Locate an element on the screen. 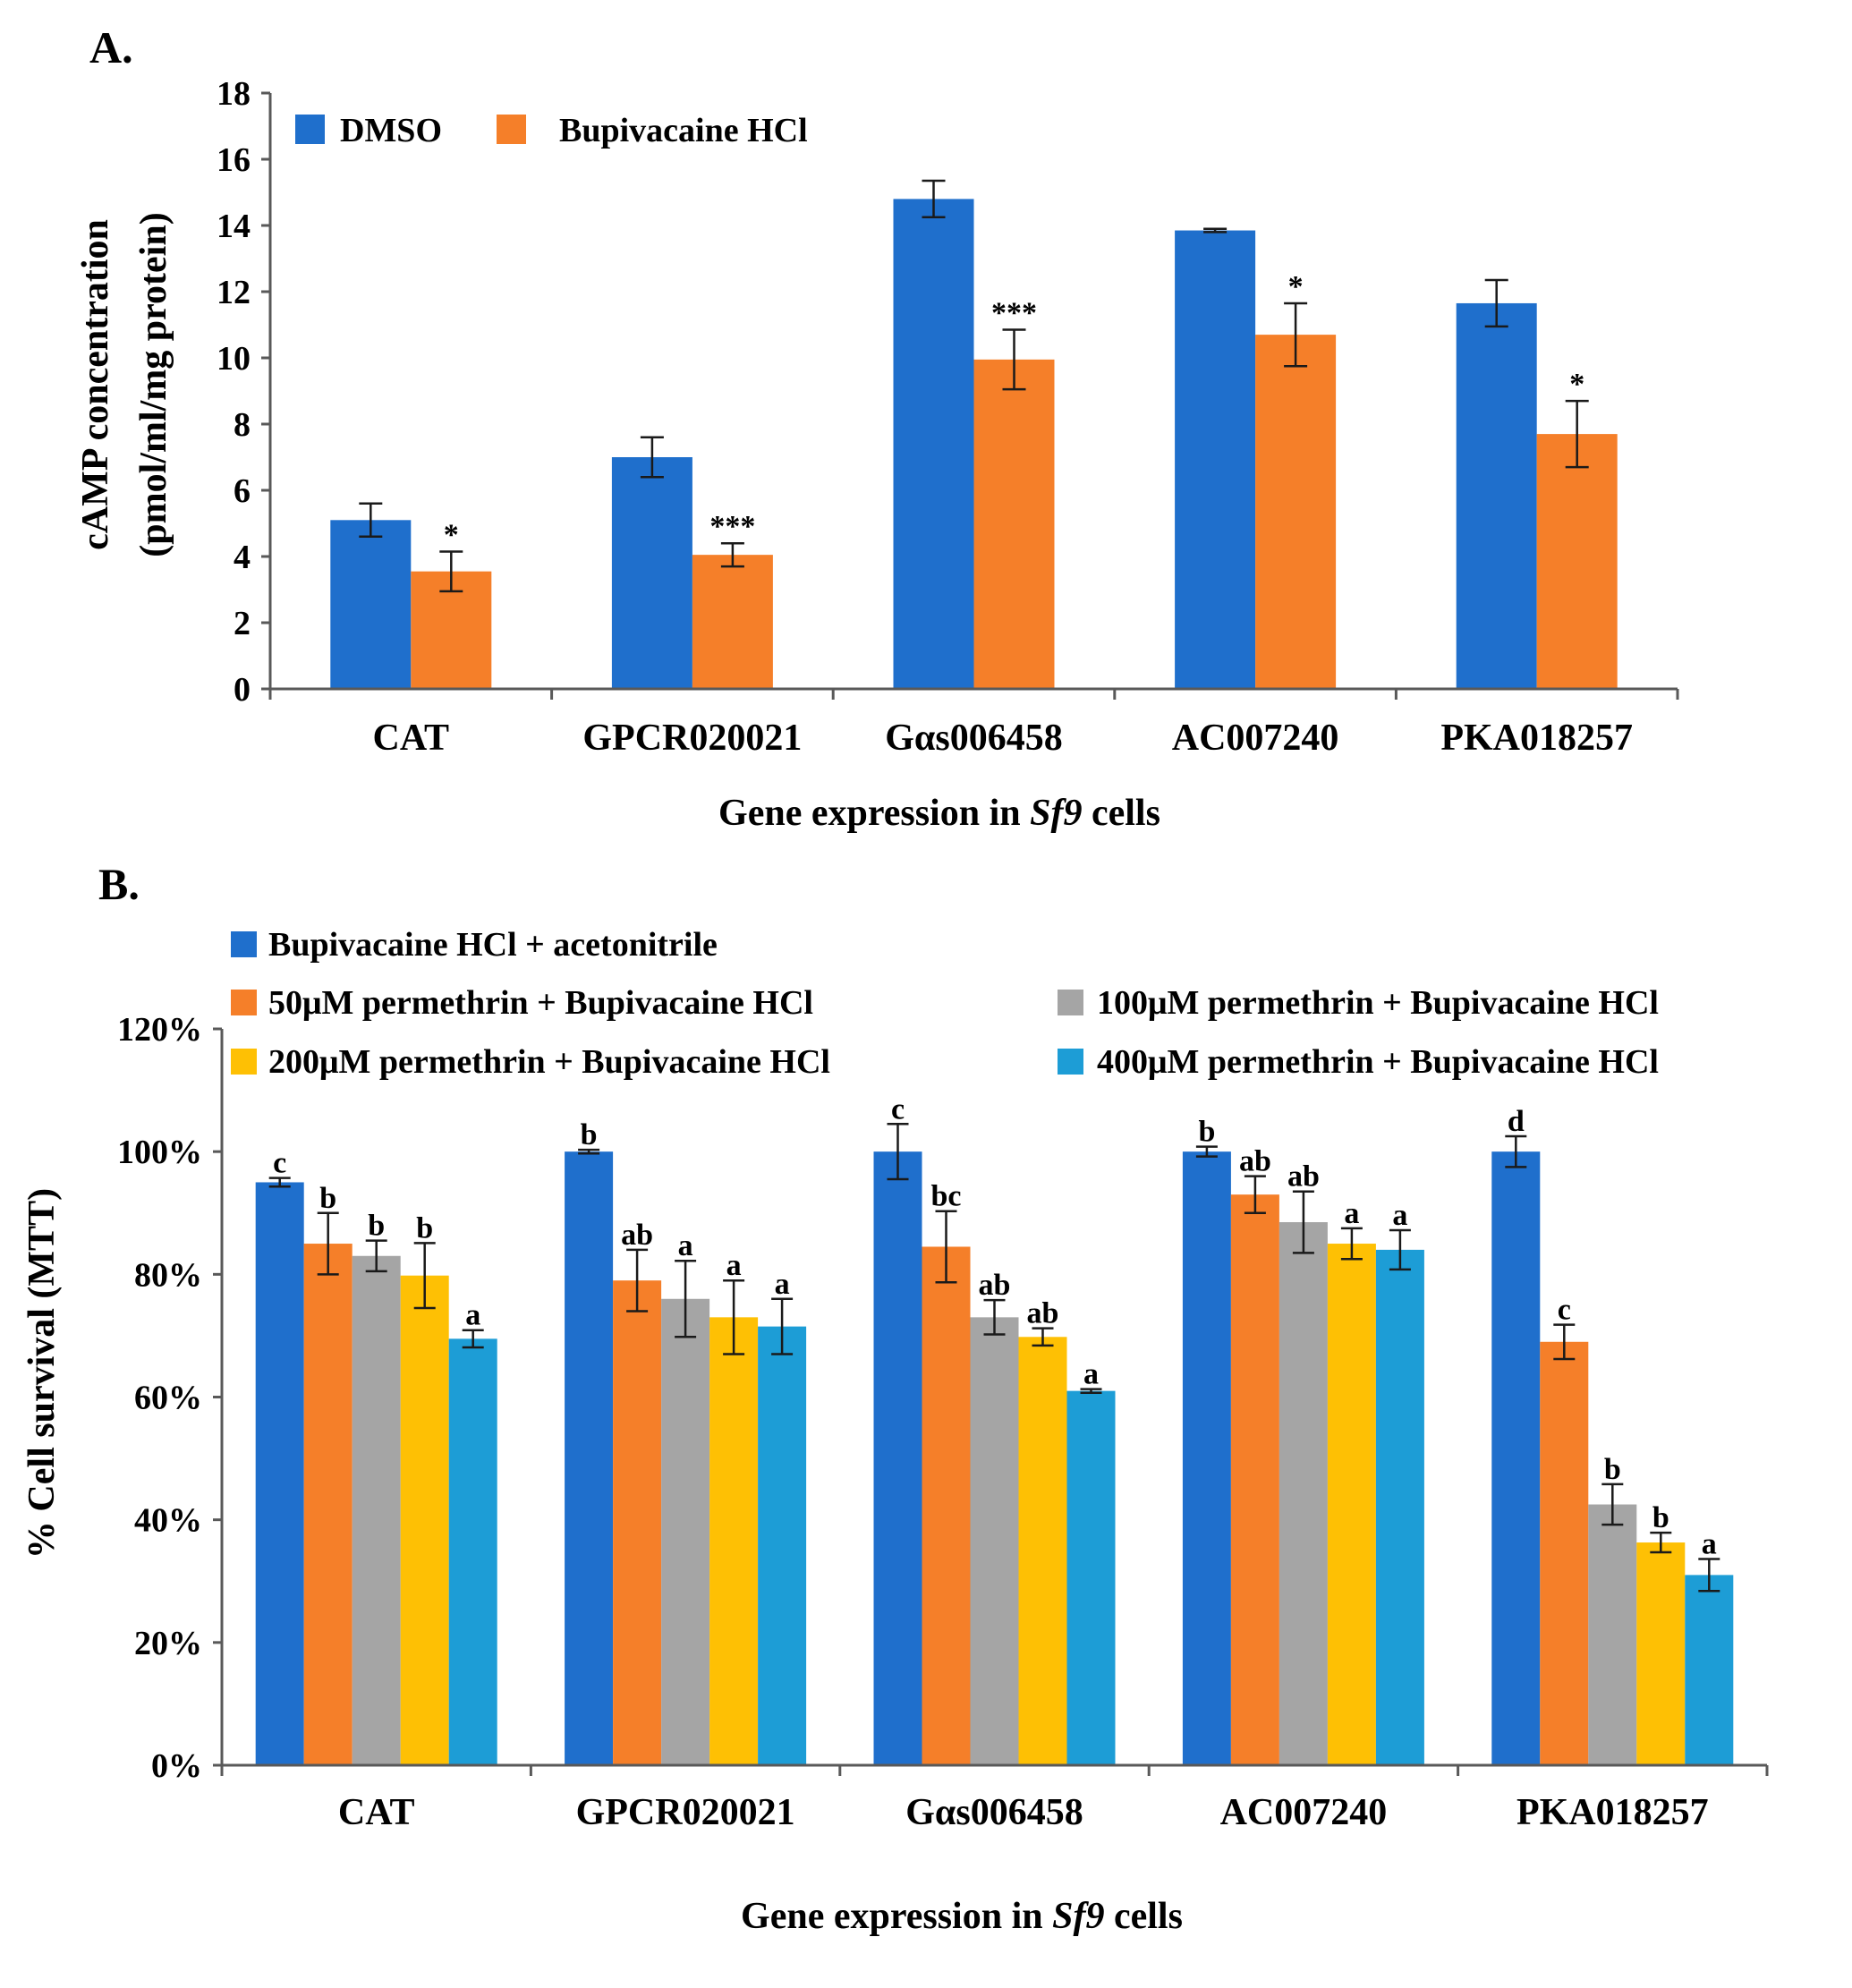  bar-50-m-permethrin-bupivacaine-hcl-gpcr020021 is located at coordinates (637, 1522).